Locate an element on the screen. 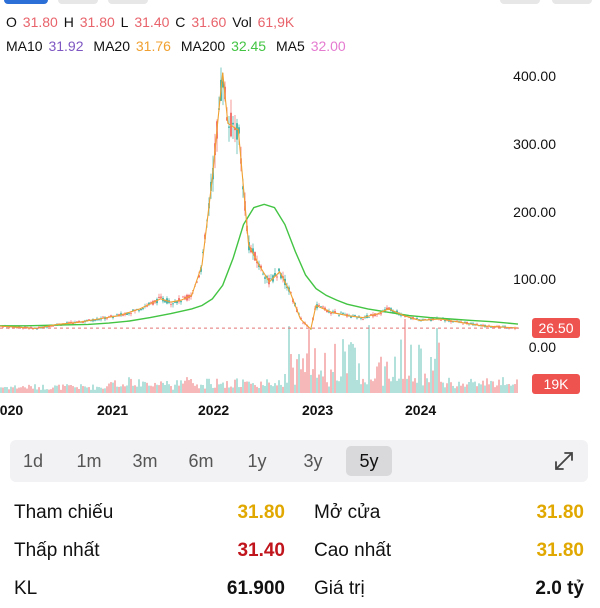  y-tick-0: 0.00 is located at coordinates (542, 347).